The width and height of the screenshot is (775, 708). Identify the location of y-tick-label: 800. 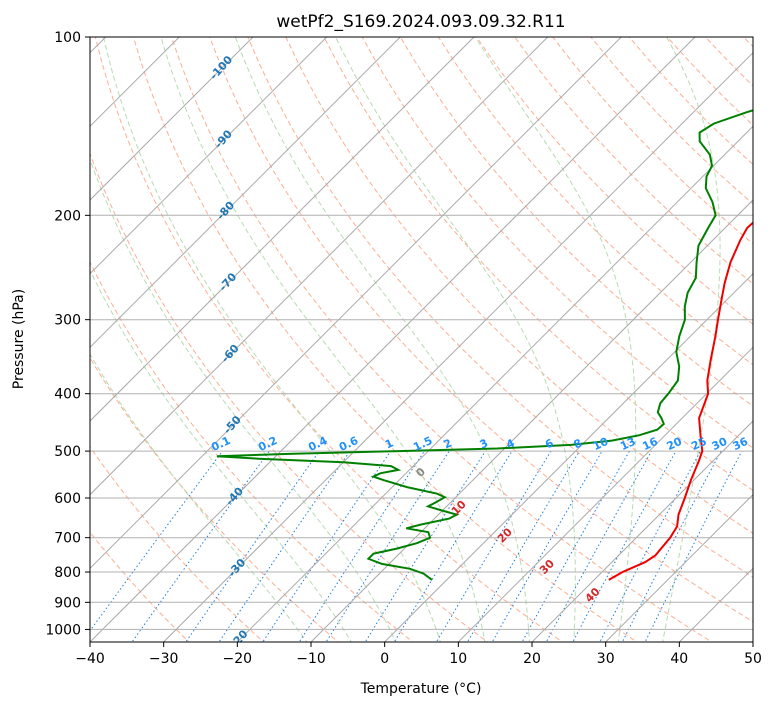
(67, 573).